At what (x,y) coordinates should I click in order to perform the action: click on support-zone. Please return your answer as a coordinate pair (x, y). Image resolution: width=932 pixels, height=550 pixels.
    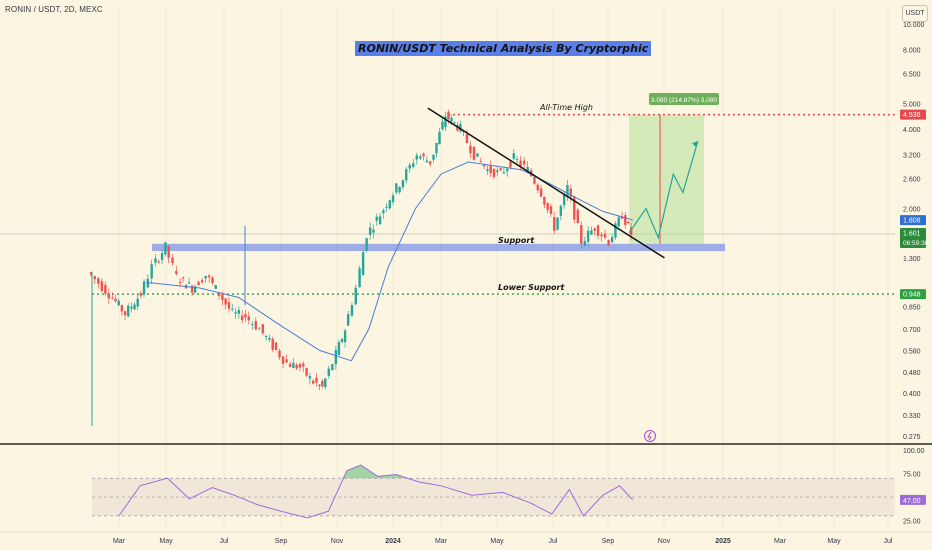
    Looking at the image, I should click on (438, 247).